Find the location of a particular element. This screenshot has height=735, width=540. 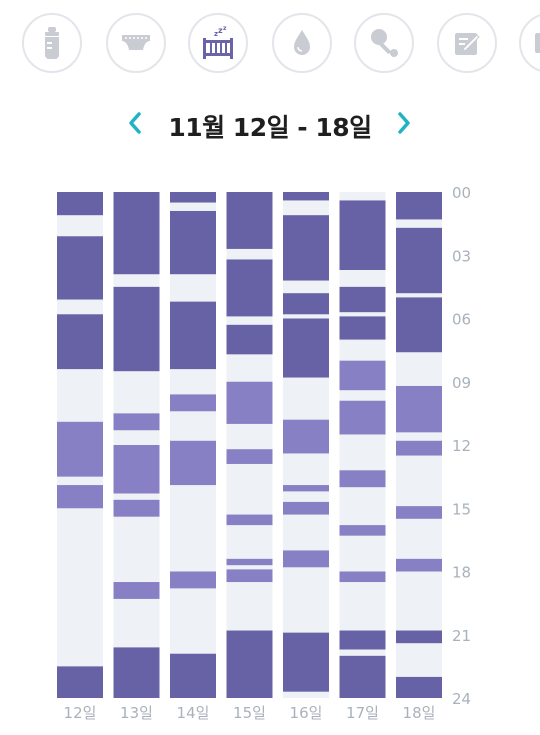

next-week-button is located at coordinates (404, 123).